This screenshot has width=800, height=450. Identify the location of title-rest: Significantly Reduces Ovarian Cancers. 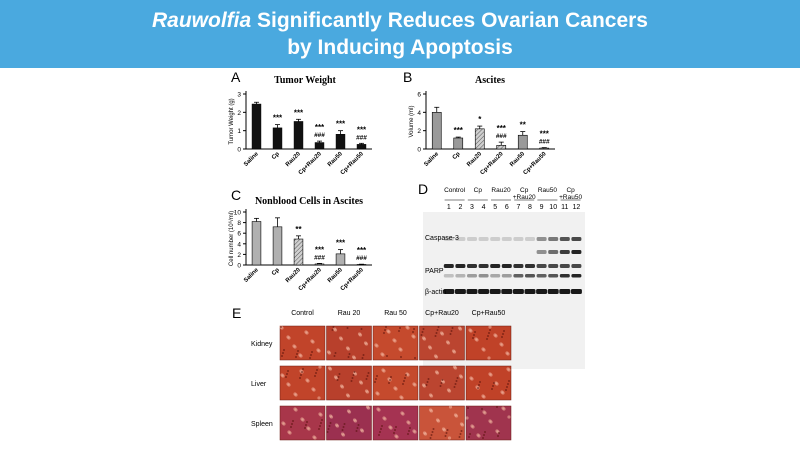
(449, 20).